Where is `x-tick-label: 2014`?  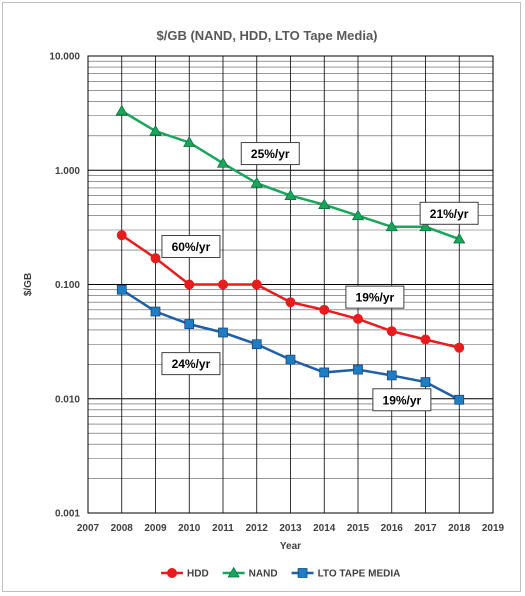
x-tick-label: 2014 is located at coordinates (324, 528).